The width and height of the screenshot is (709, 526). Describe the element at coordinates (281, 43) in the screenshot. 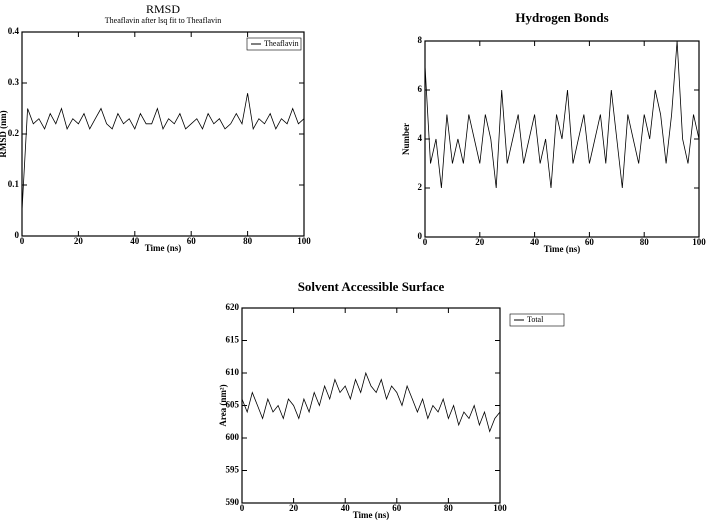

I see `legend-label: Theaflavin` at that location.